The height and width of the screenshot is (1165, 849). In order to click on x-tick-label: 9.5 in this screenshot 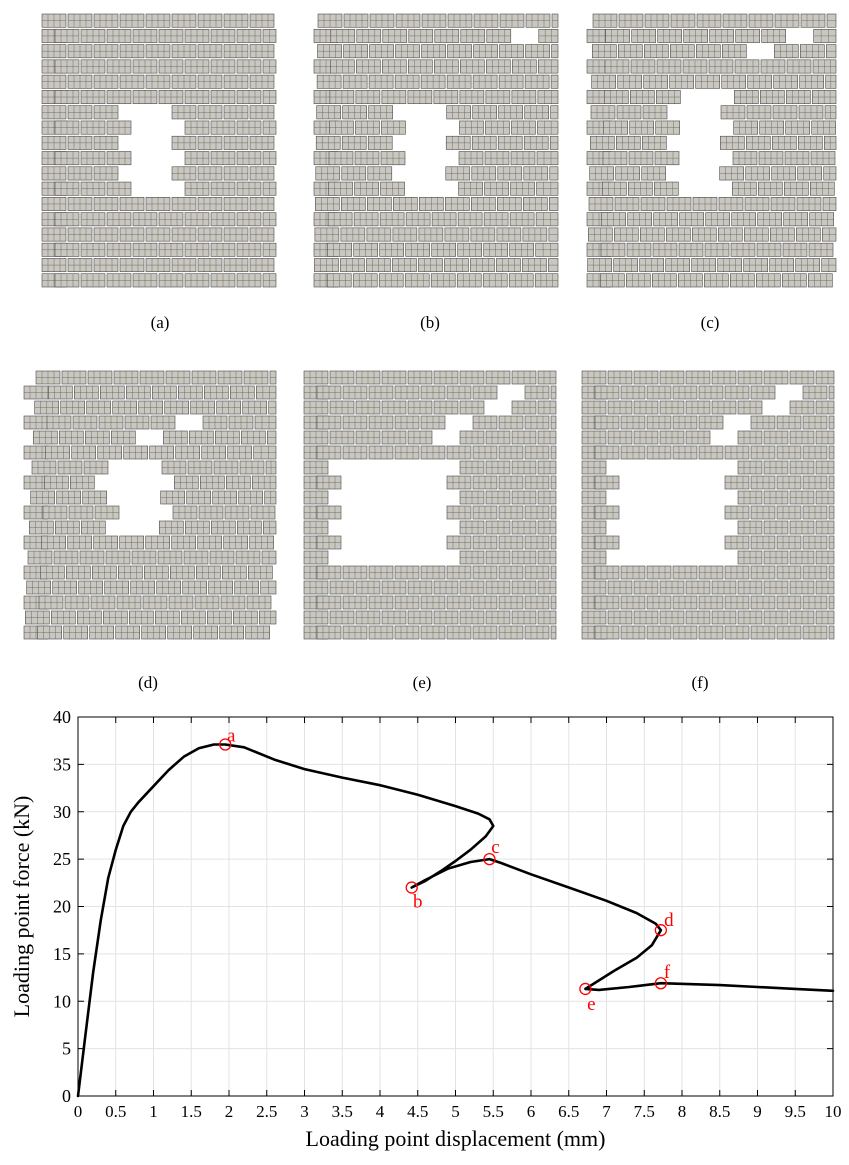, I will do `click(795, 1111)`.